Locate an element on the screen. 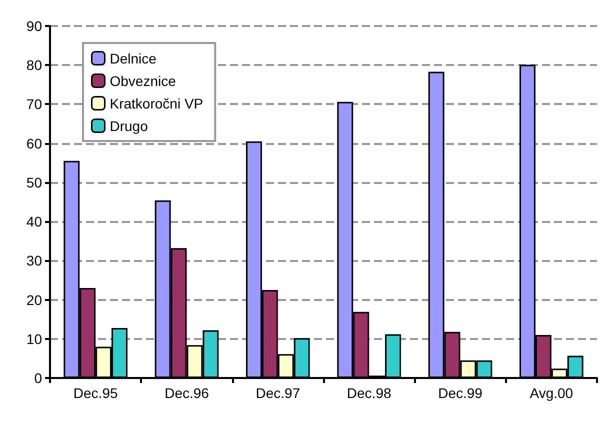  legend-label: Obveznice is located at coordinates (143, 80).